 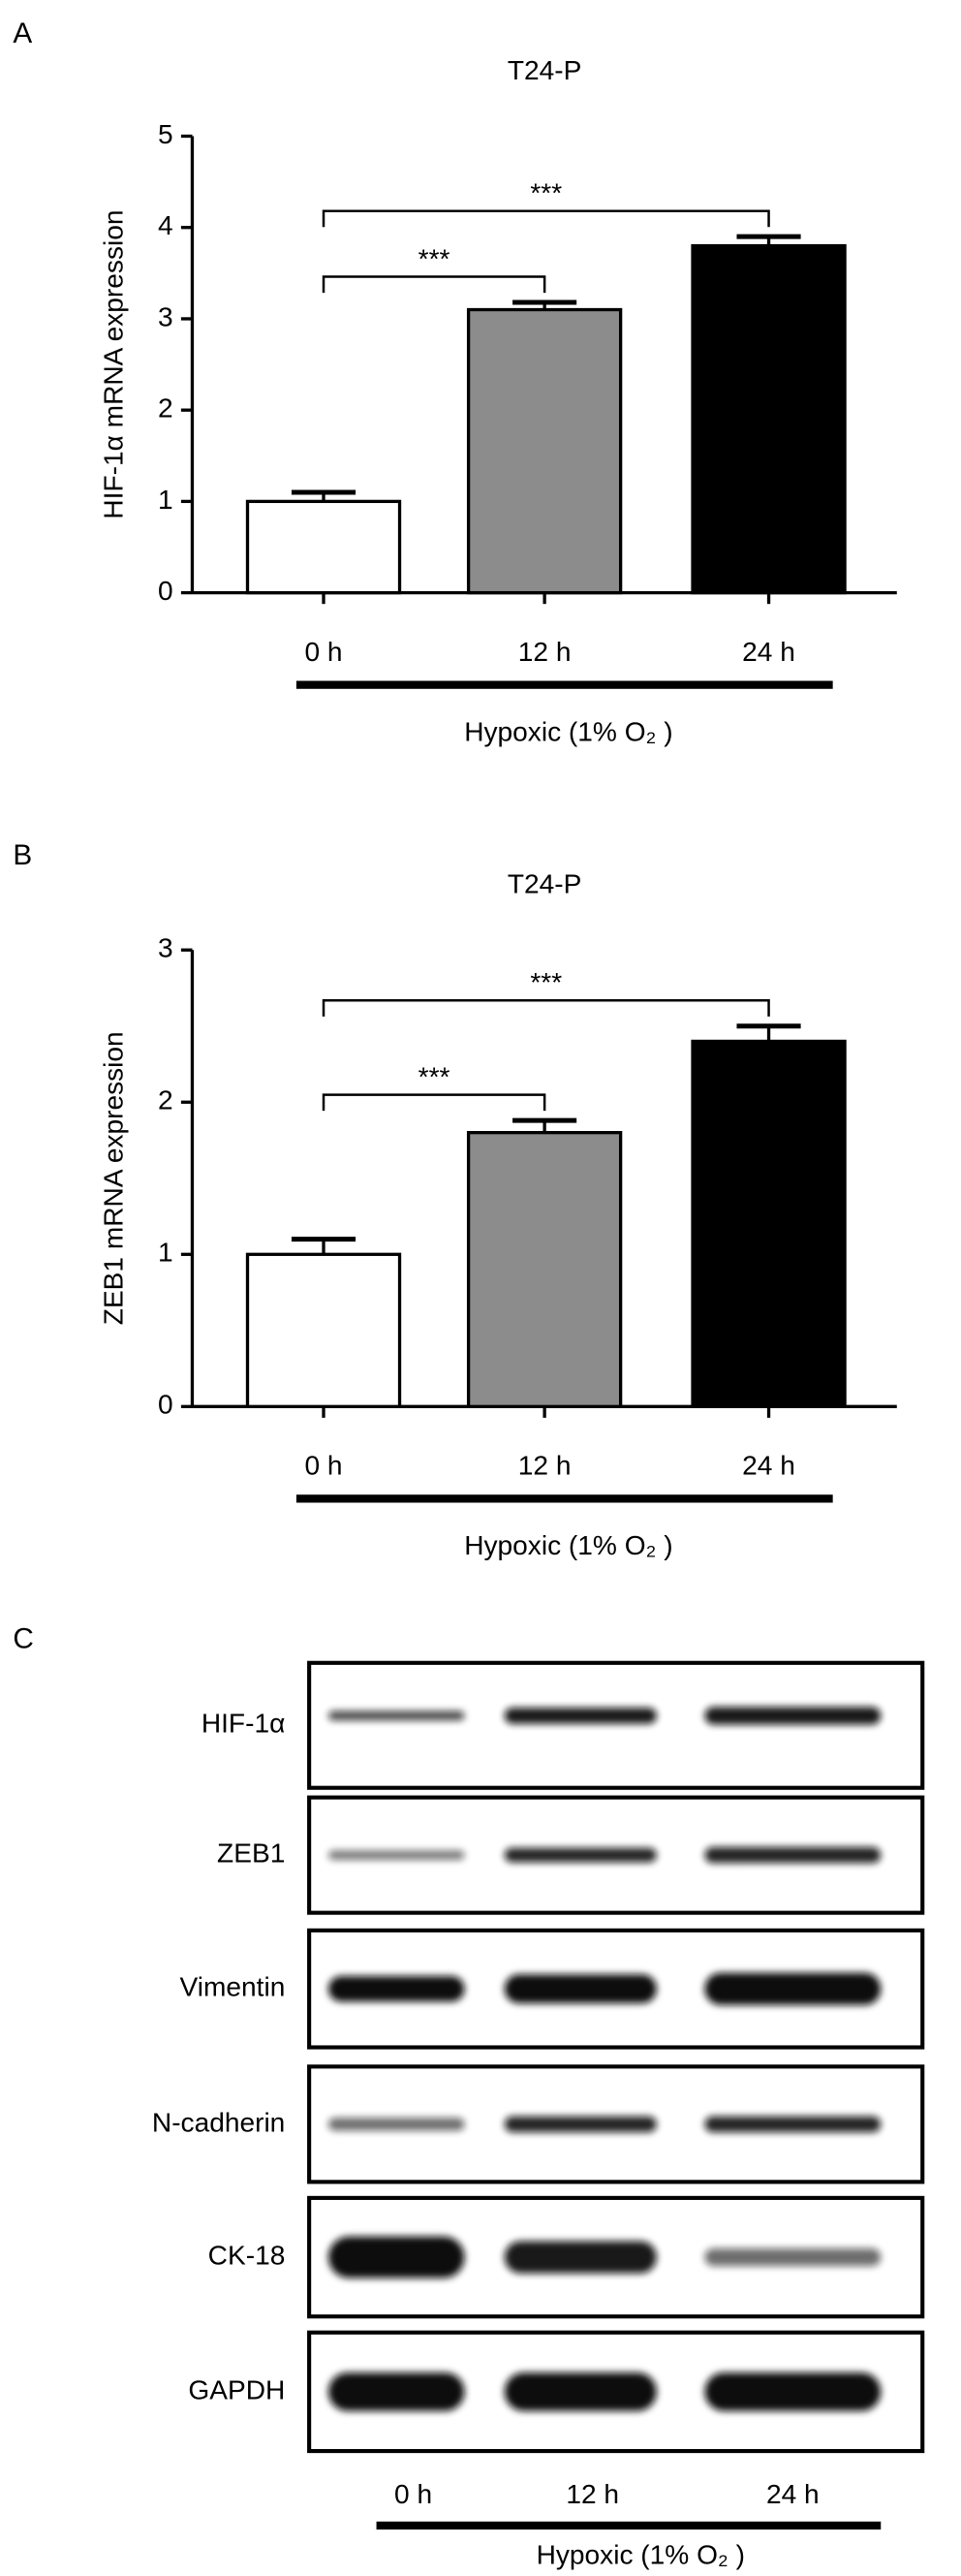 I want to click on panel-label: A, so click(x=22, y=33).